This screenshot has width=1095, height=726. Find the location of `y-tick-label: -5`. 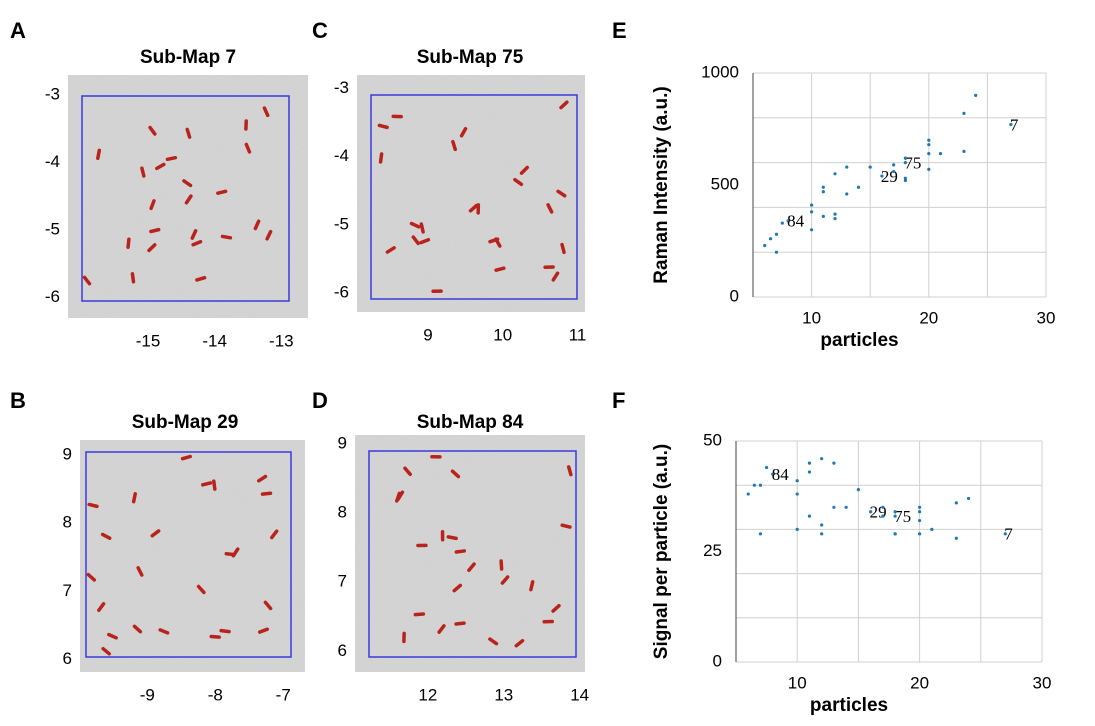

y-tick-label: -5 is located at coordinates (341, 223).